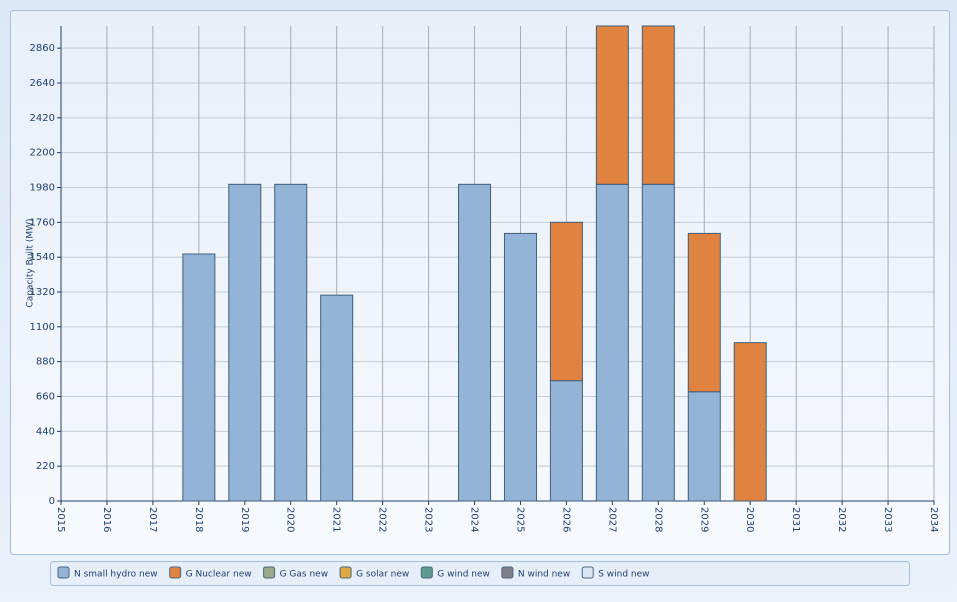  What do you see at coordinates (382, 575) in the screenshot?
I see `legend-label: G solar new` at bounding box center [382, 575].